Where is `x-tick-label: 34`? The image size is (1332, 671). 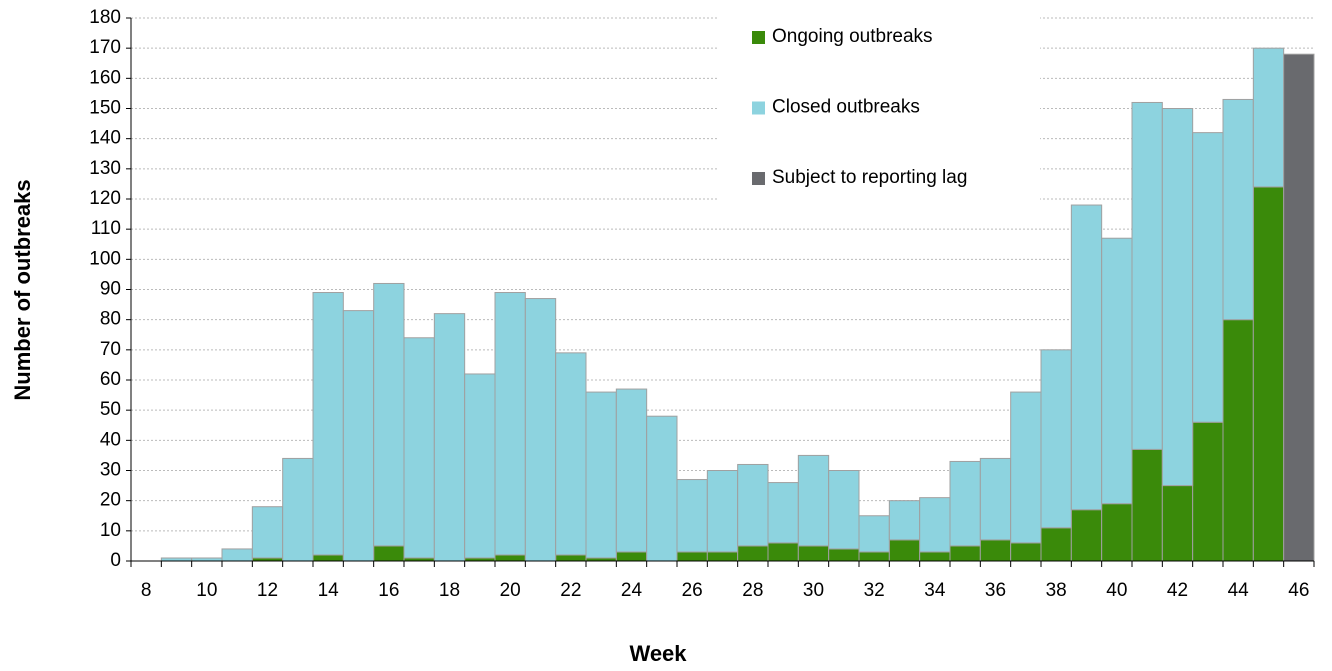 x-tick-label: 34 is located at coordinates (935, 590).